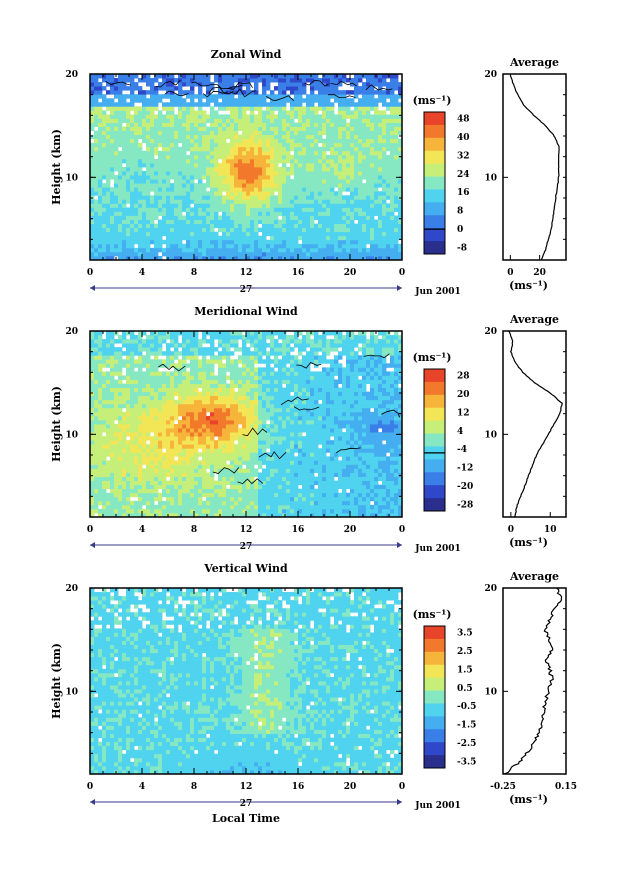 This screenshot has height=873, width=624. I want to click on chart-title: Zonal Wind, so click(246, 54).